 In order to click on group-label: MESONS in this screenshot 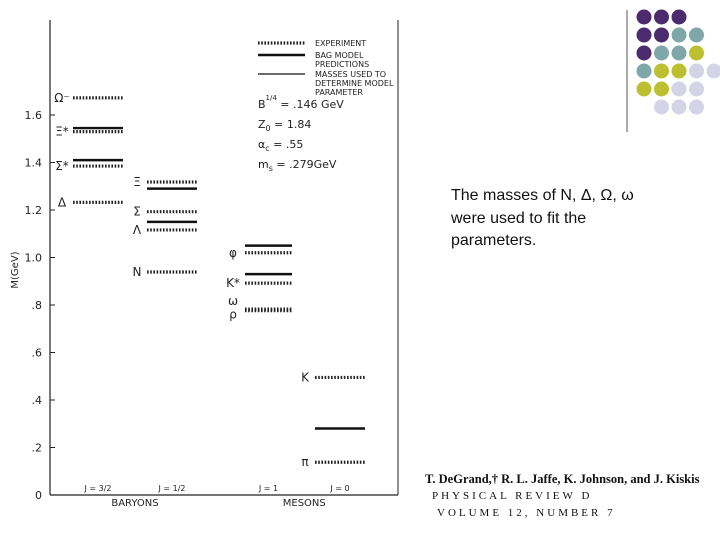, I will do `click(304, 503)`.